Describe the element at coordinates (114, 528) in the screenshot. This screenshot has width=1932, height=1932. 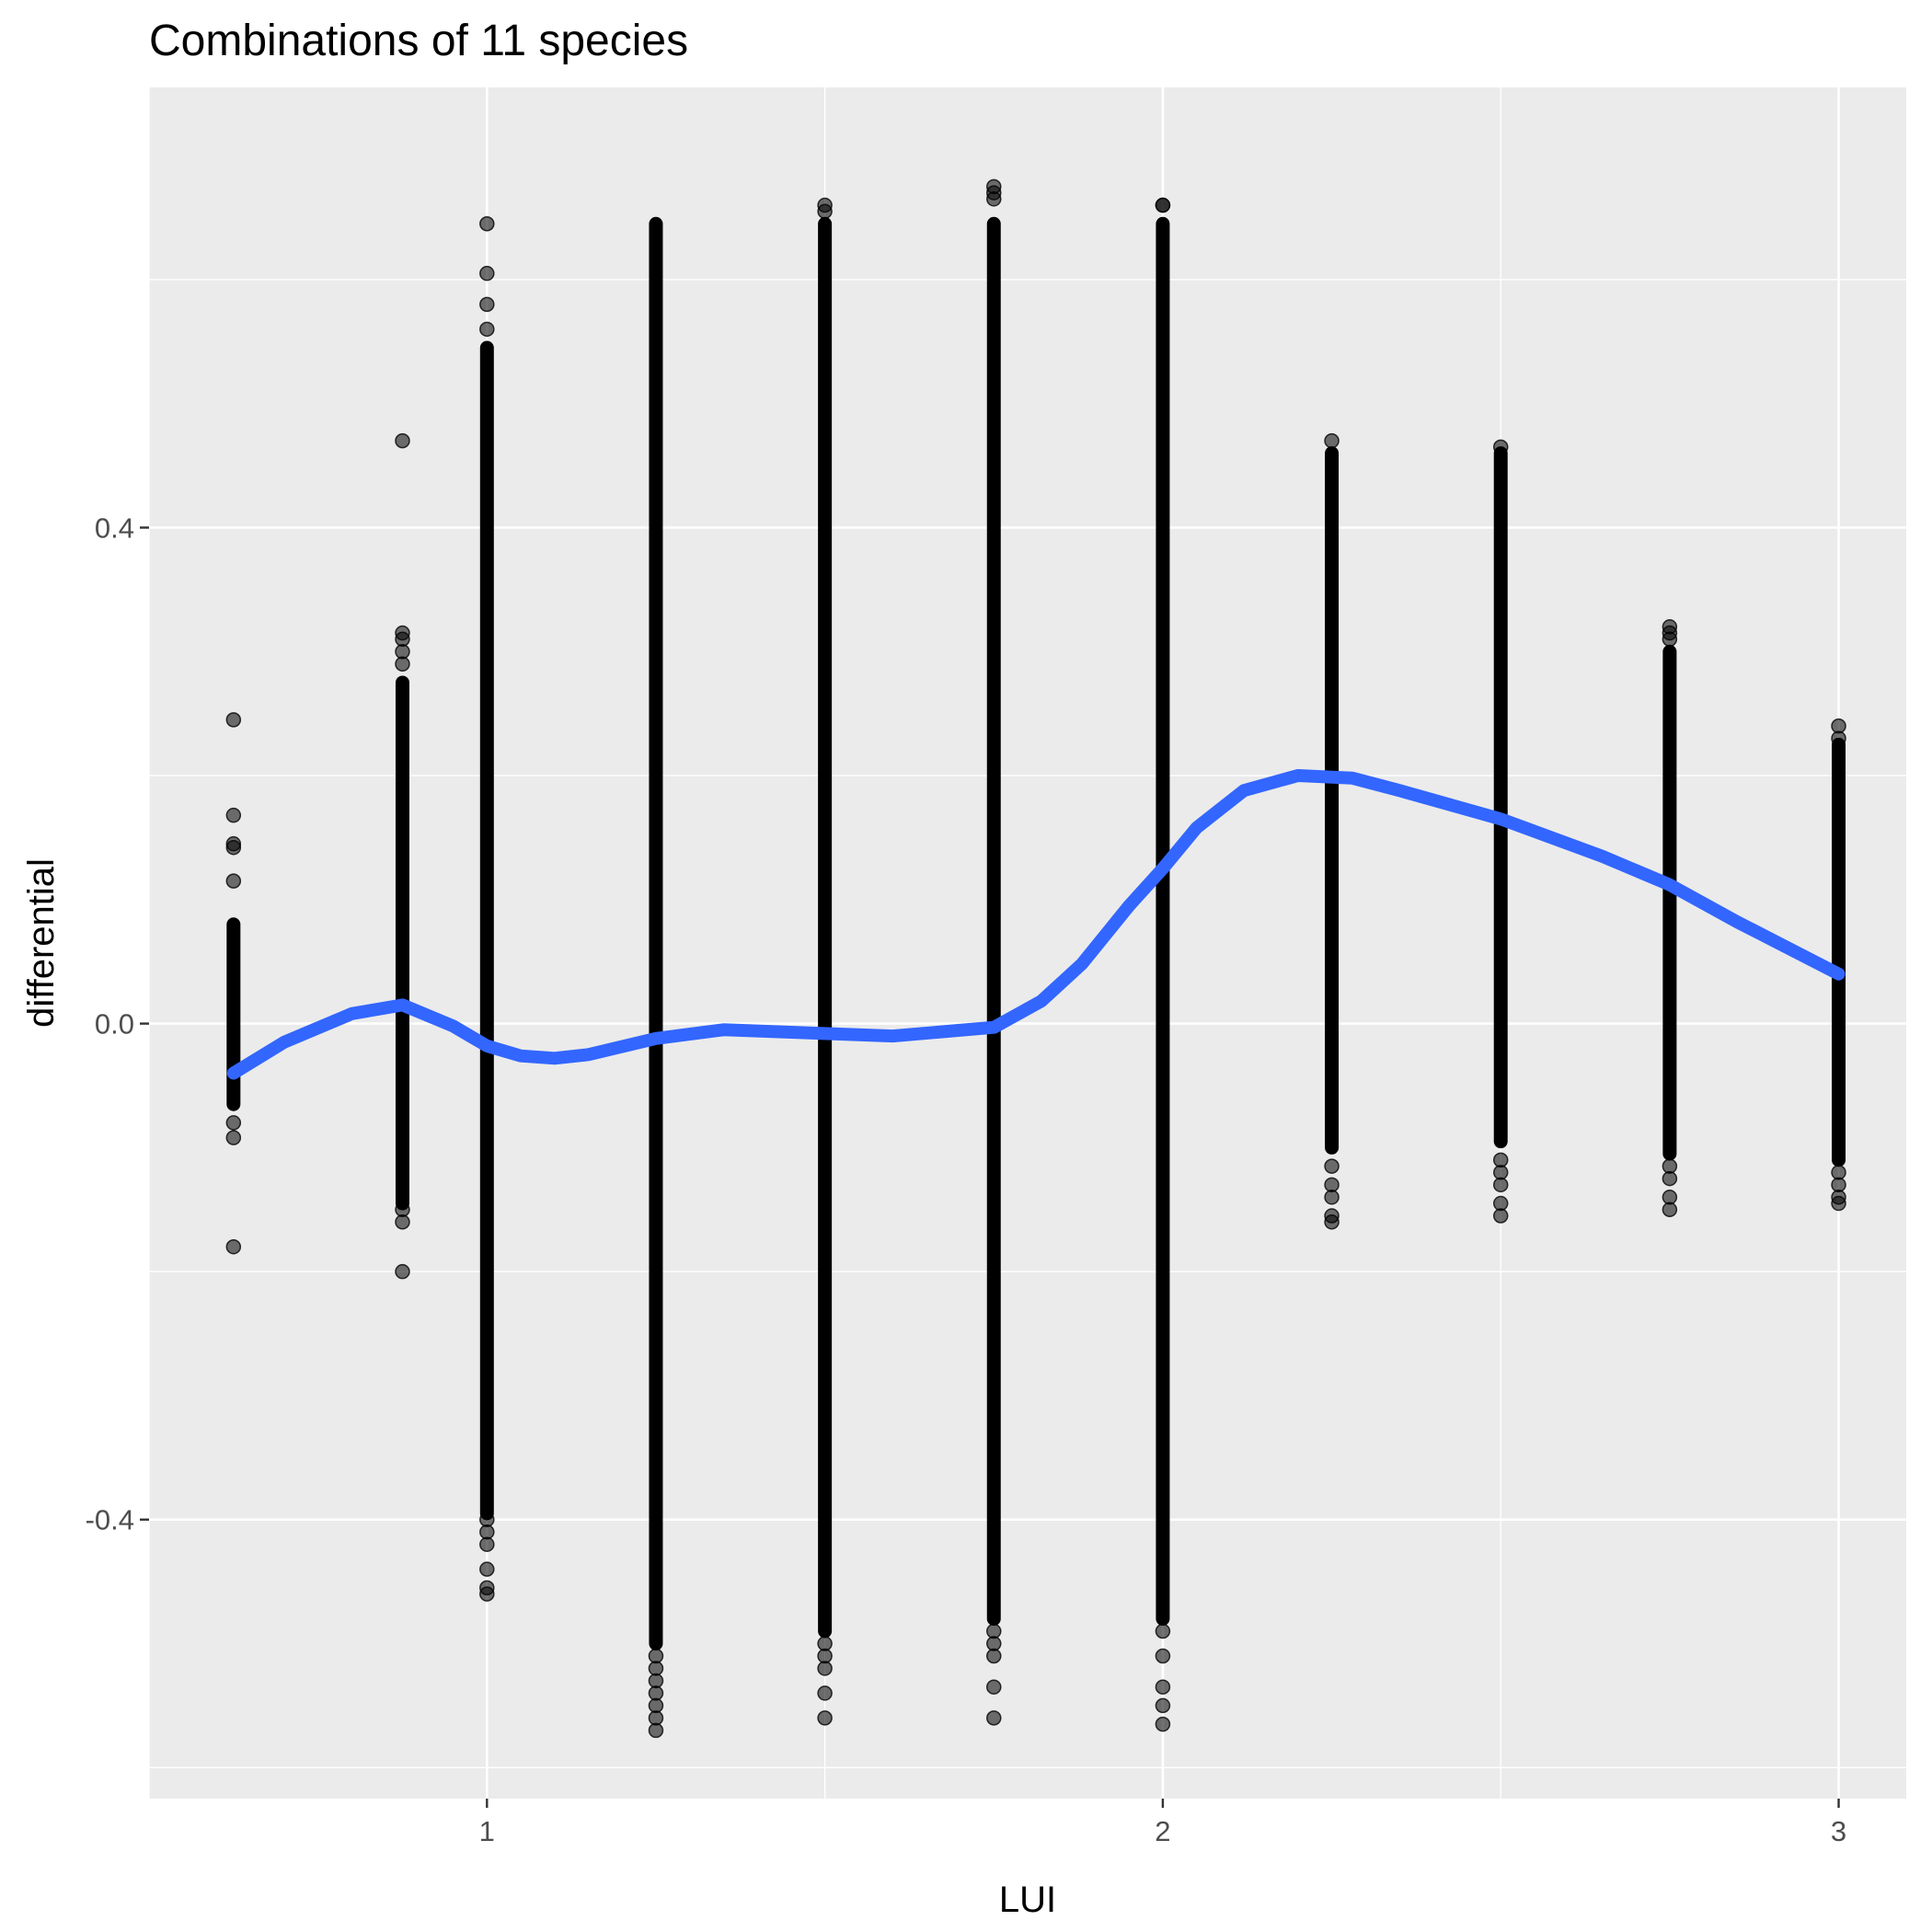
I see `y-tick-label: 0.4` at that location.